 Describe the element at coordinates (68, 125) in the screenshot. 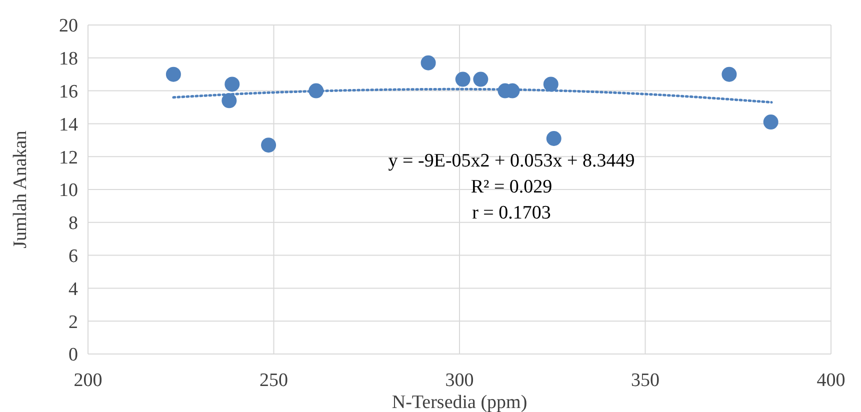

I see `y-tick-label: 14` at that location.